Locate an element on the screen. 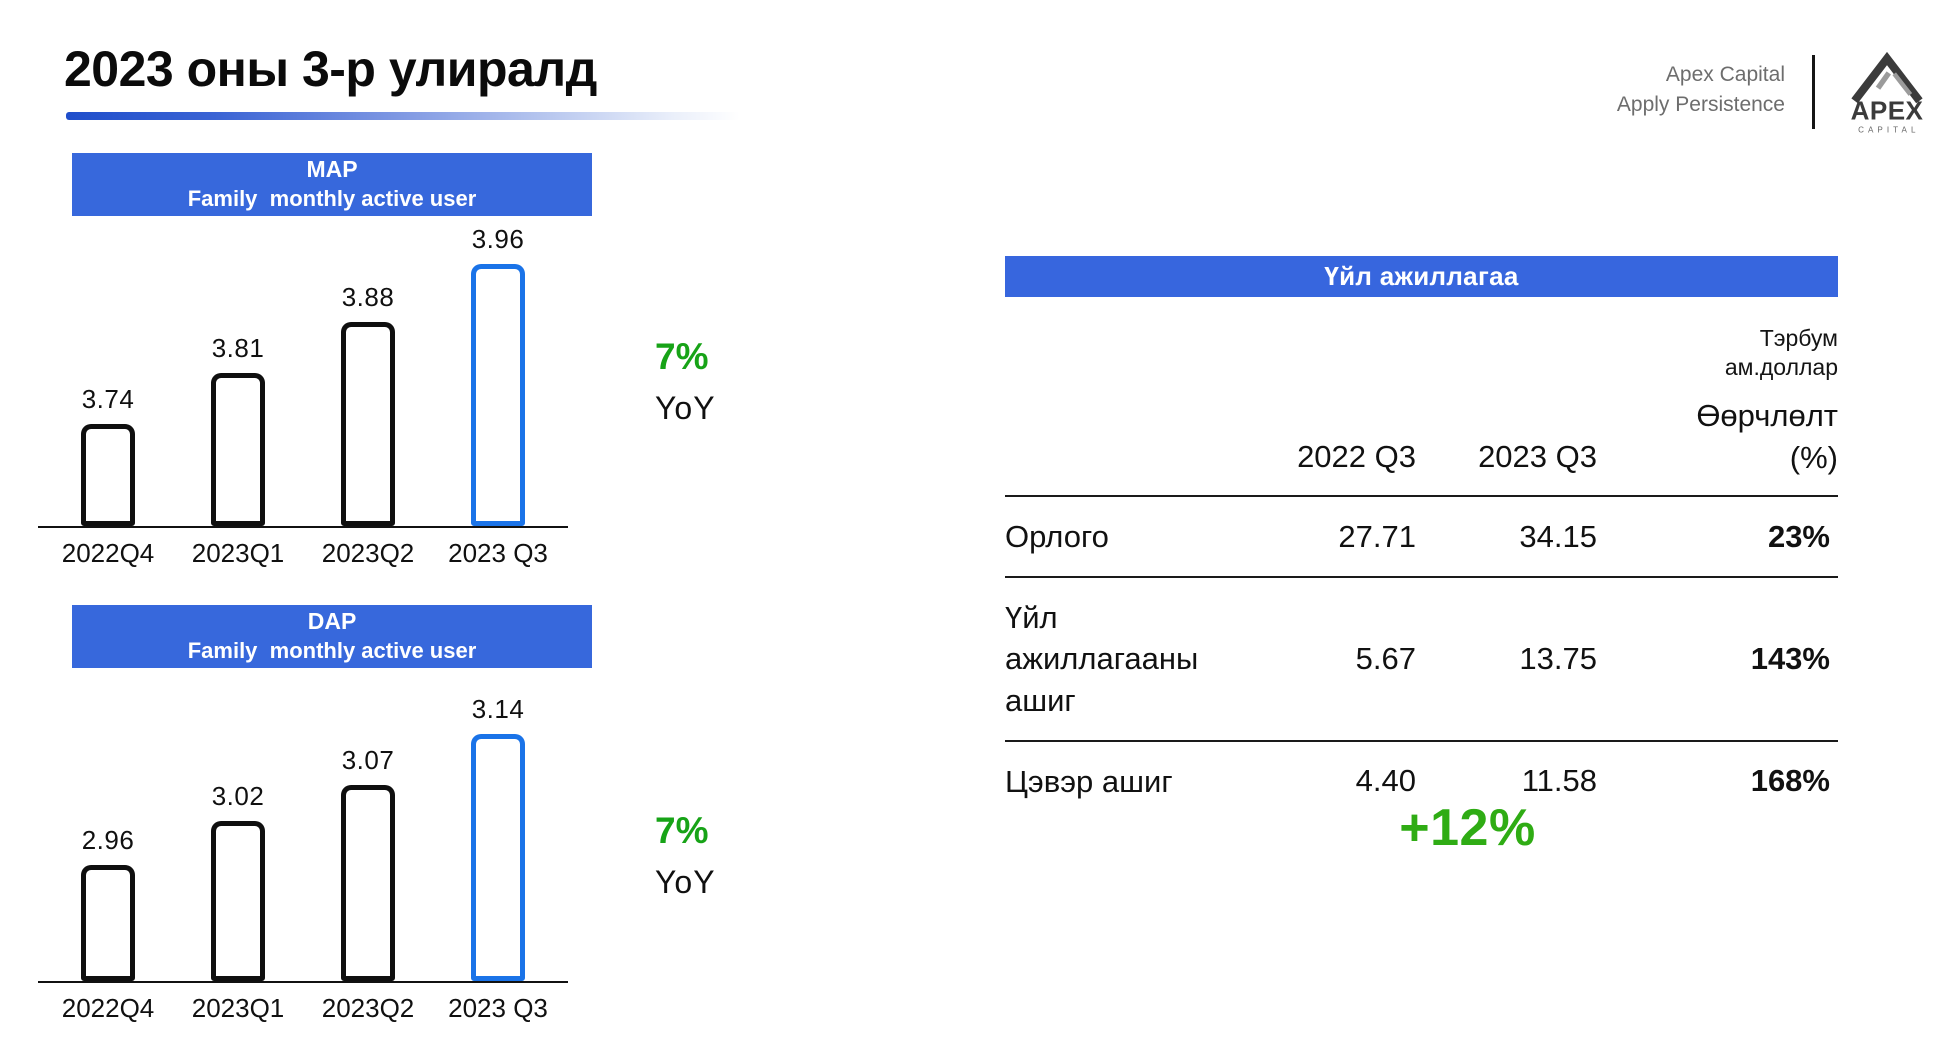 The height and width of the screenshot is (1062, 1940). dap-bar-2023q3-highlighted is located at coordinates (498, 857).